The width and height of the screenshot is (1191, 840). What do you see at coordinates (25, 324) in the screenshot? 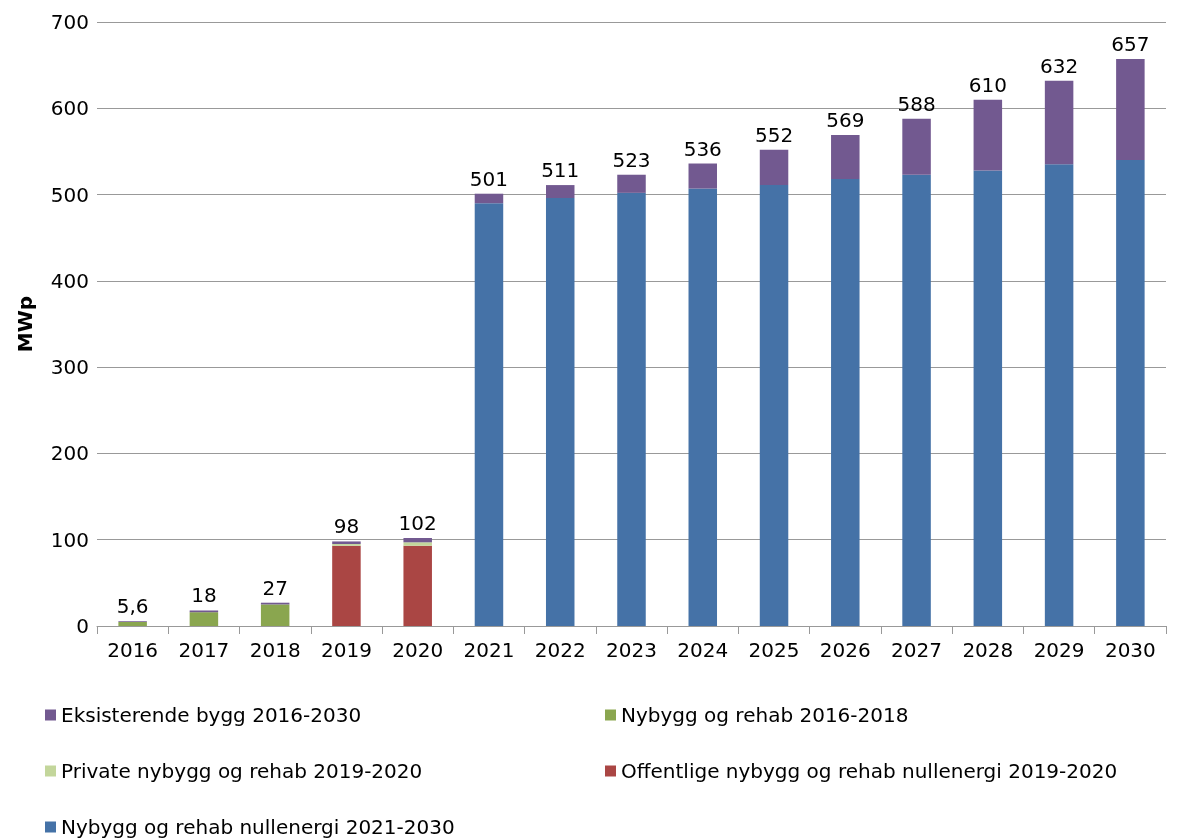
I see `y-axis-title: MWp` at bounding box center [25, 324].